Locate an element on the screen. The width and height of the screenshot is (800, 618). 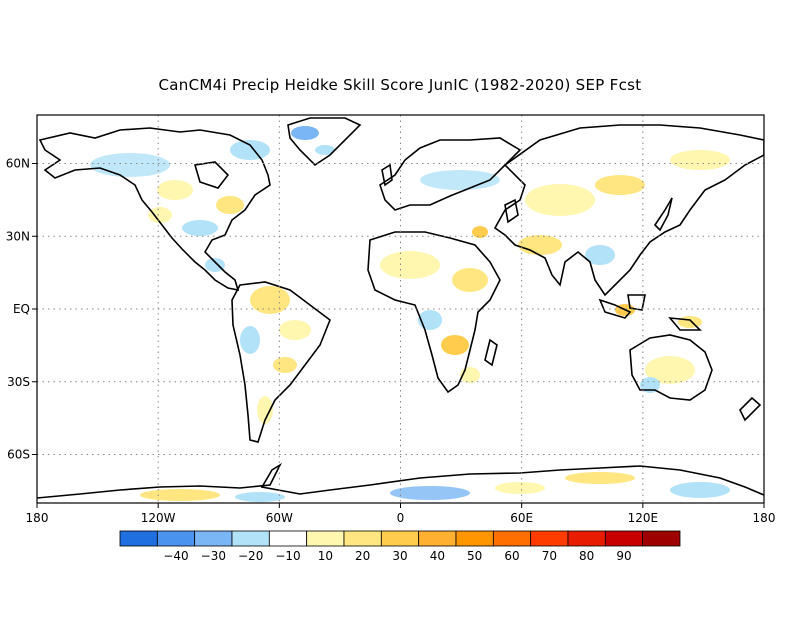
latitude-ticks: 60N 30N EQ 30S 60S is located at coordinates (21, 309).